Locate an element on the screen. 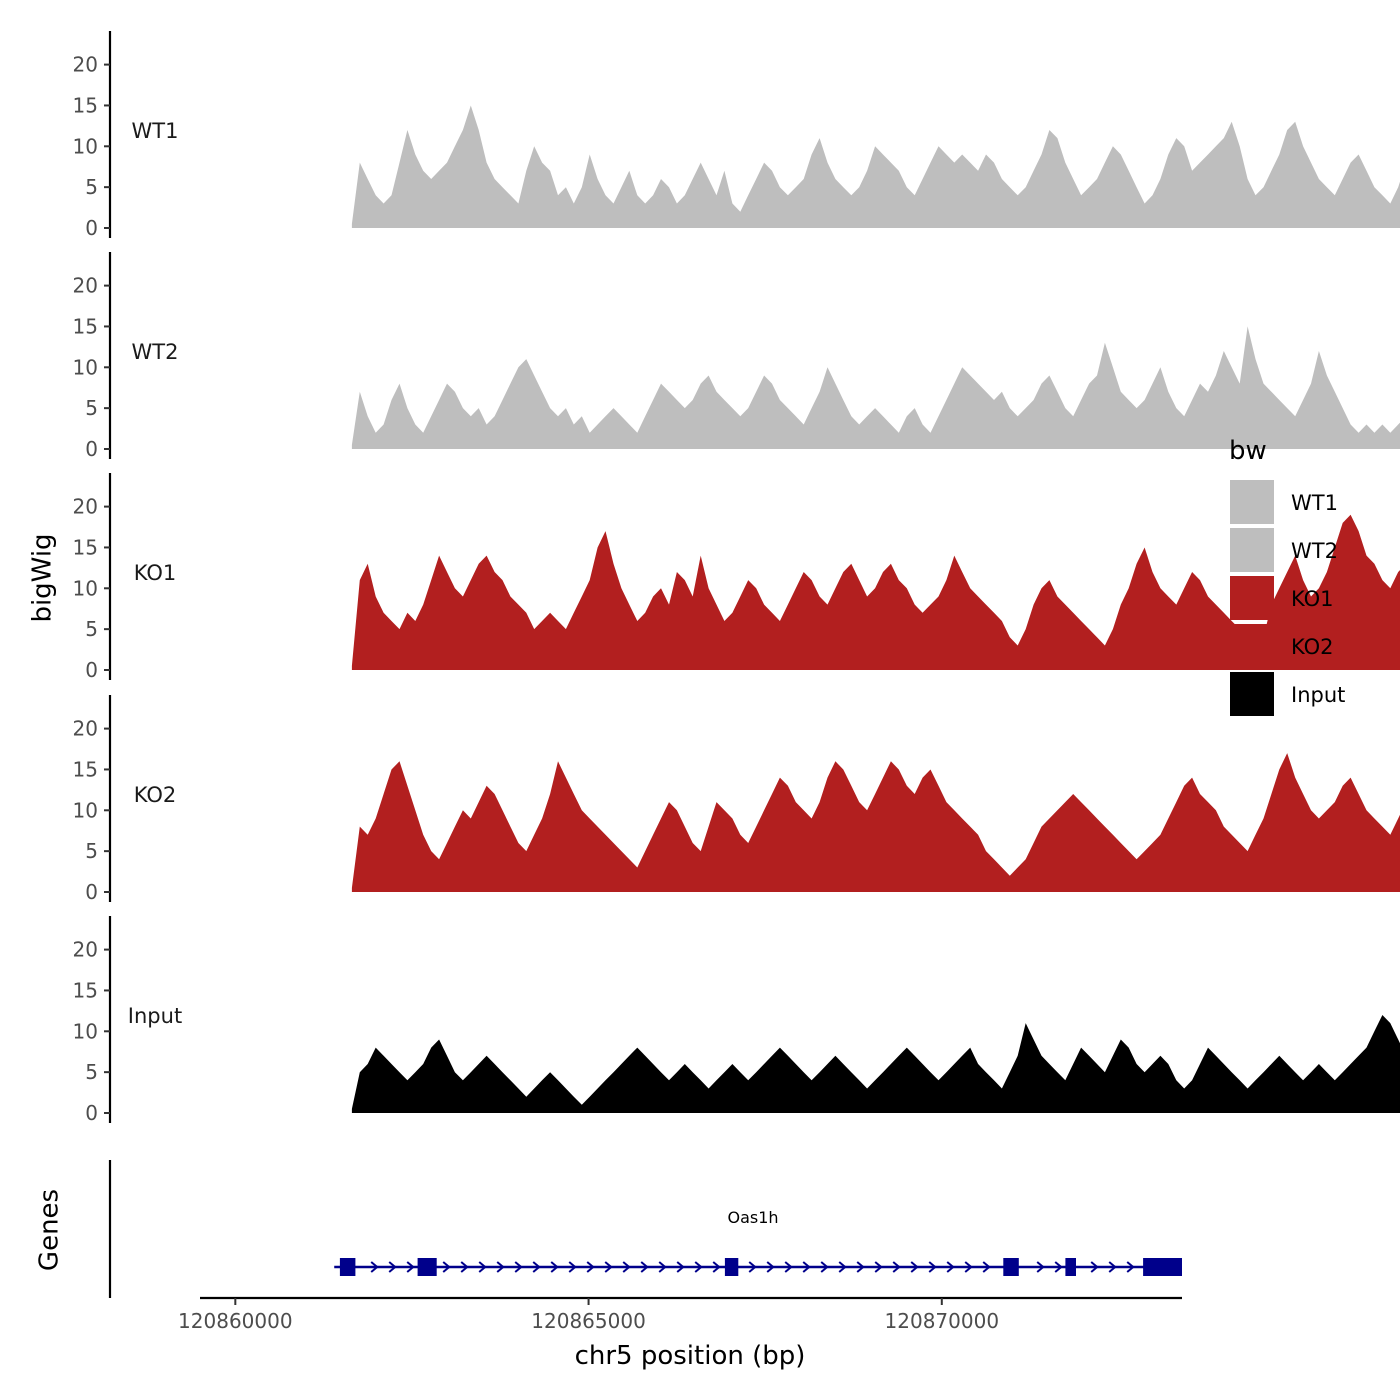  x-axis-ticks: 120860000 120865000 120870000 is located at coordinates (588, 1315).